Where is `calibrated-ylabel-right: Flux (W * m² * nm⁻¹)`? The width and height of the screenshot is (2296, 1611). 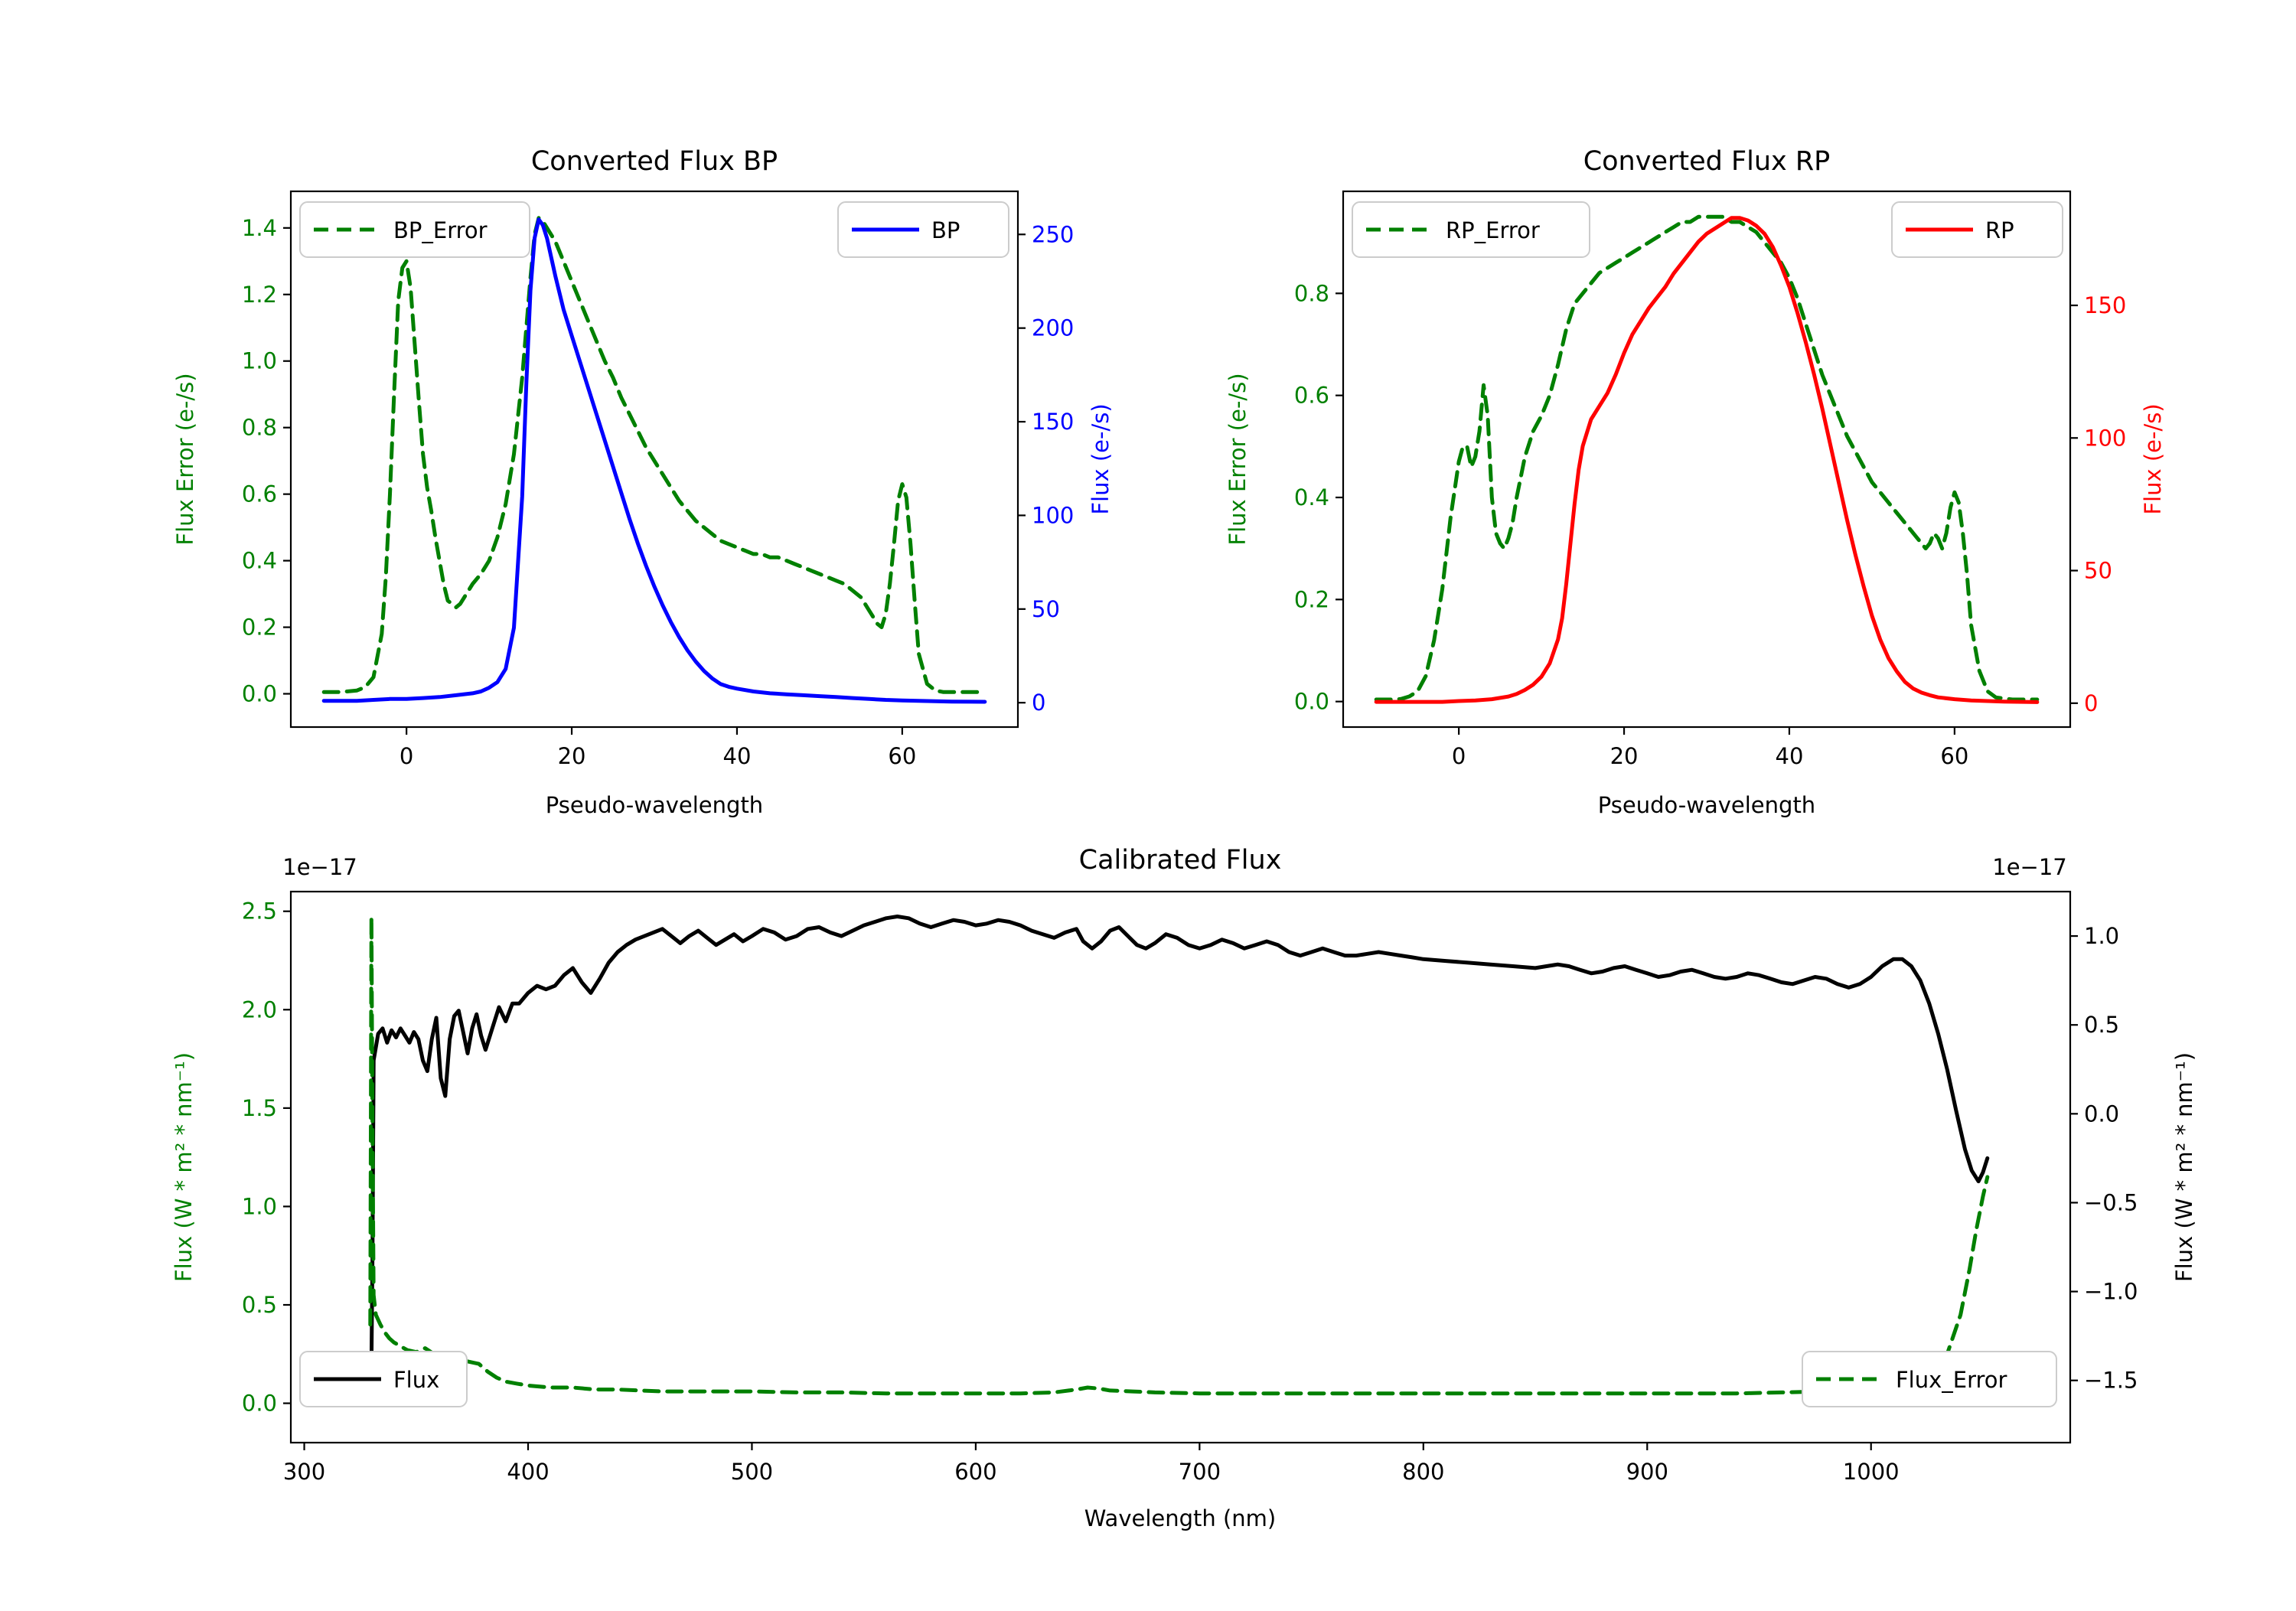
calibrated-ylabel-right: Flux (W * m² * nm⁻¹) is located at coordinates (2184, 1167).